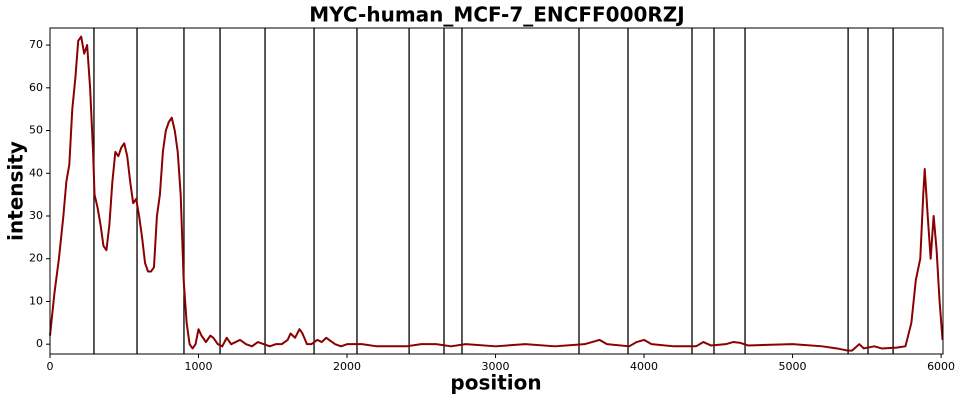 Image resolution: width=959 pixels, height=405 pixels. I want to click on y-tick-label: 30, so click(36, 215).